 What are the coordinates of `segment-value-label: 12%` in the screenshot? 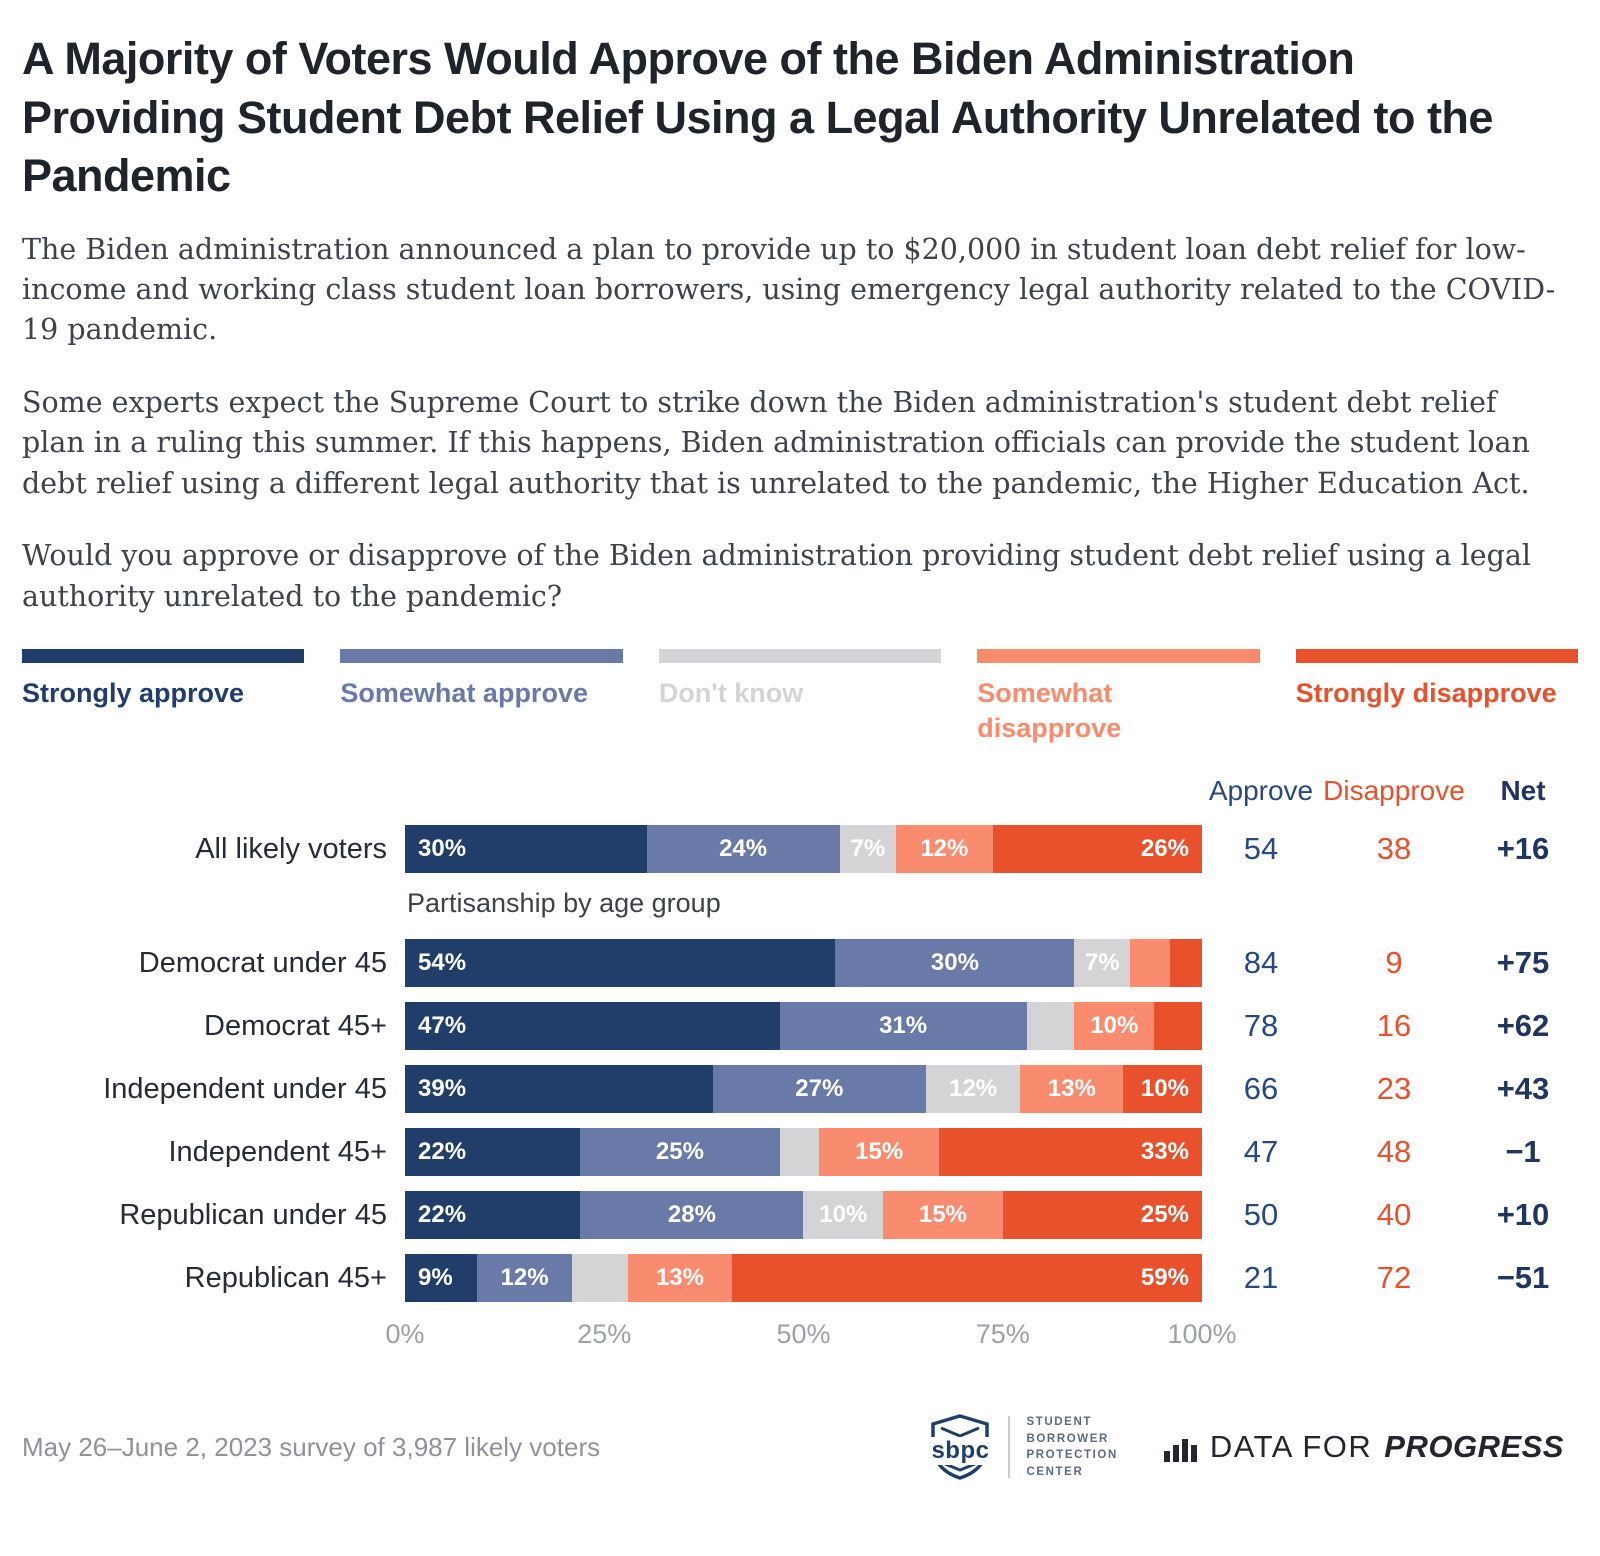 It's located at (973, 1089).